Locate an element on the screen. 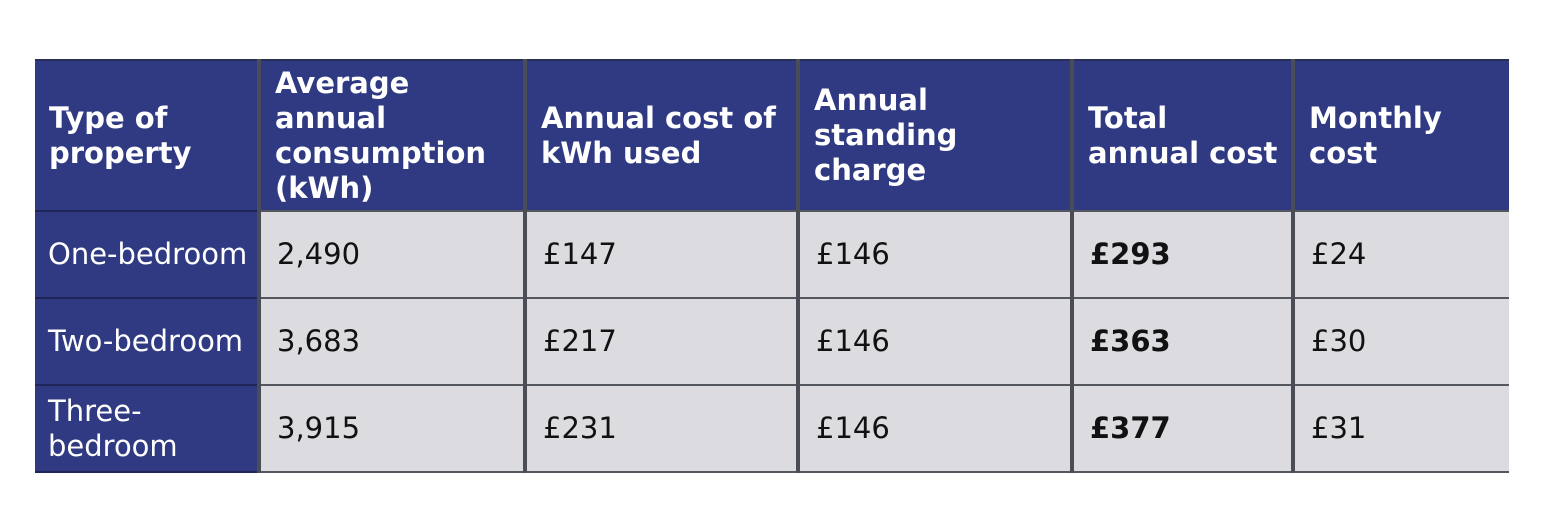  header-total-annual-cost: Total annual cost is located at coordinates (1181, 135).